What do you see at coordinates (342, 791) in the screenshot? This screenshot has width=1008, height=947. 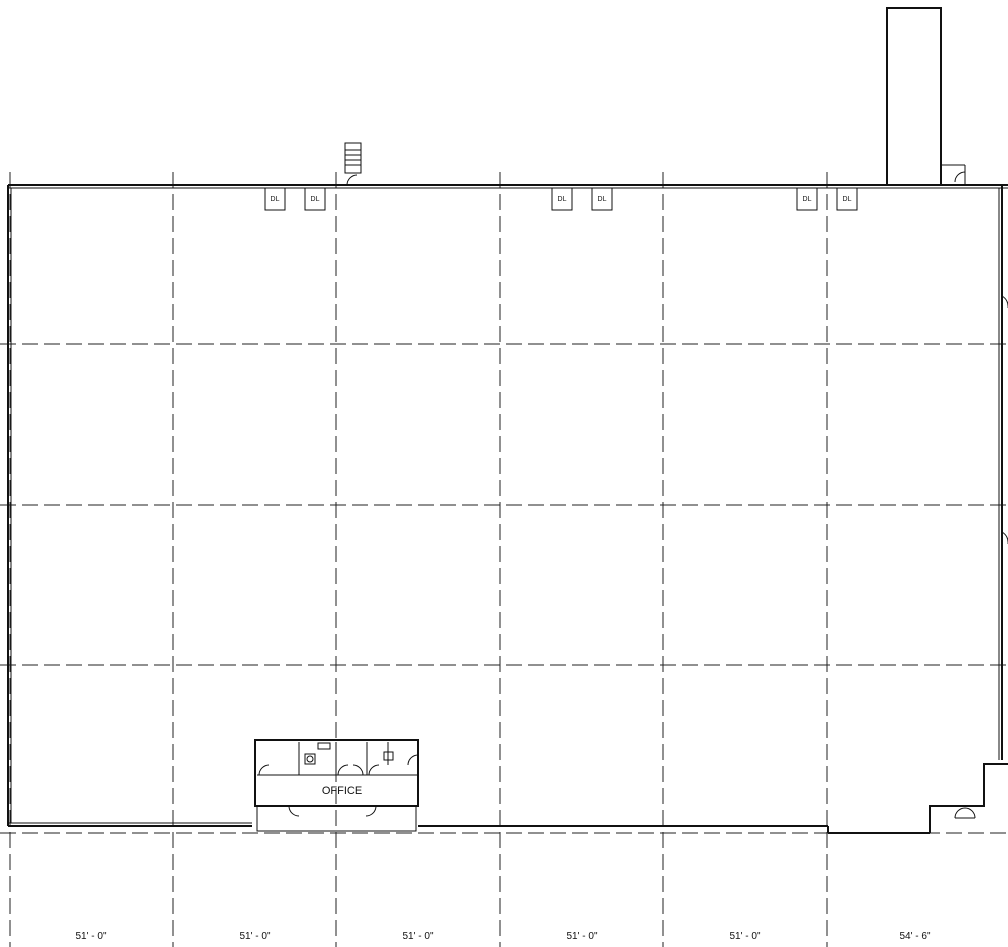 I see `room-label-office: OFFICE` at bounding box center [342, 791].